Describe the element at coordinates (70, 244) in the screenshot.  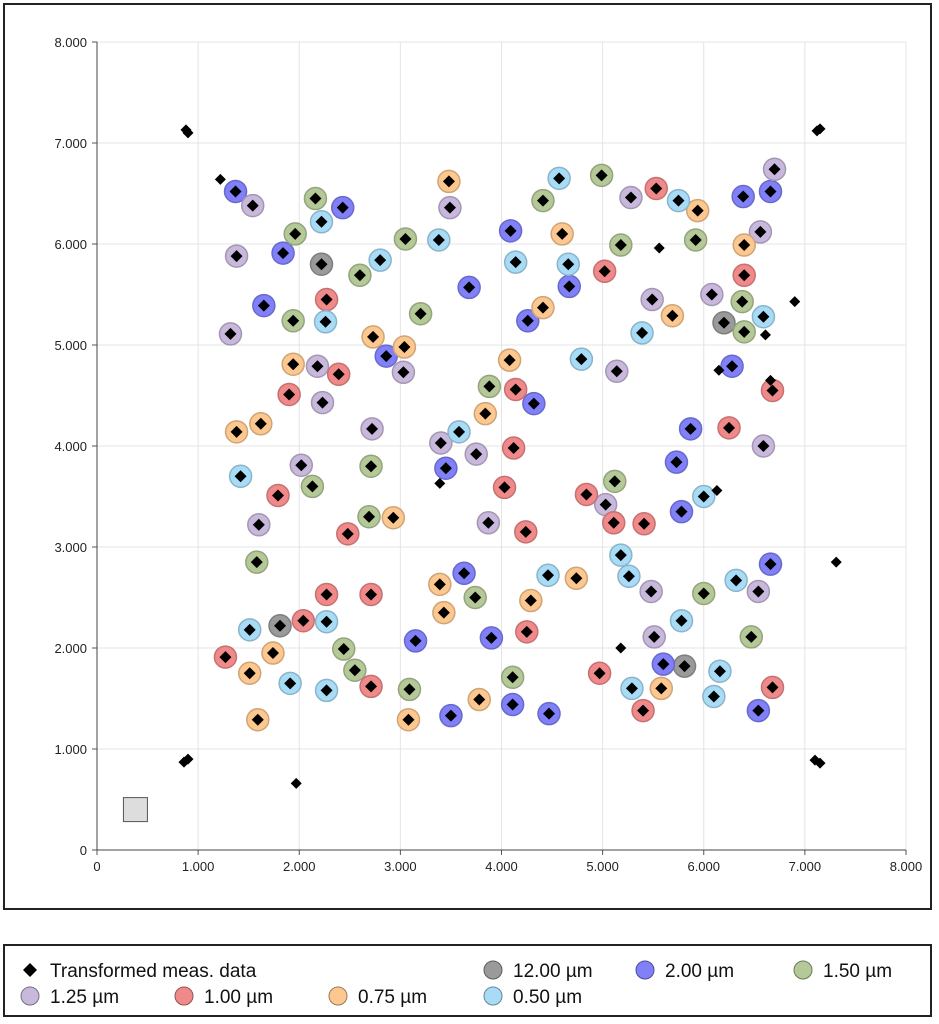
I see `y-tick-label: 6.000` at that location.